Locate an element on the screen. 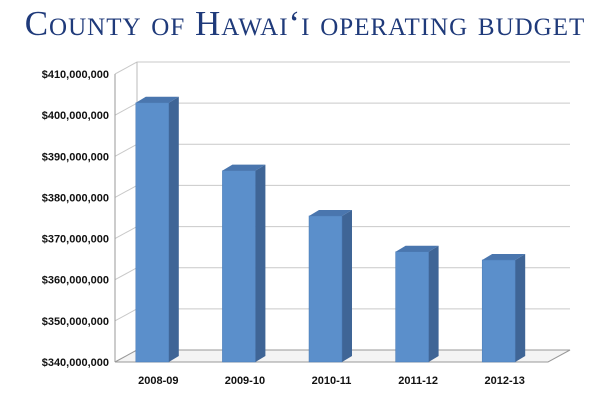 The width and height of the screenshot is (610, 401). x-tick-label: 2008-09 is located at coordinates (158, 381).